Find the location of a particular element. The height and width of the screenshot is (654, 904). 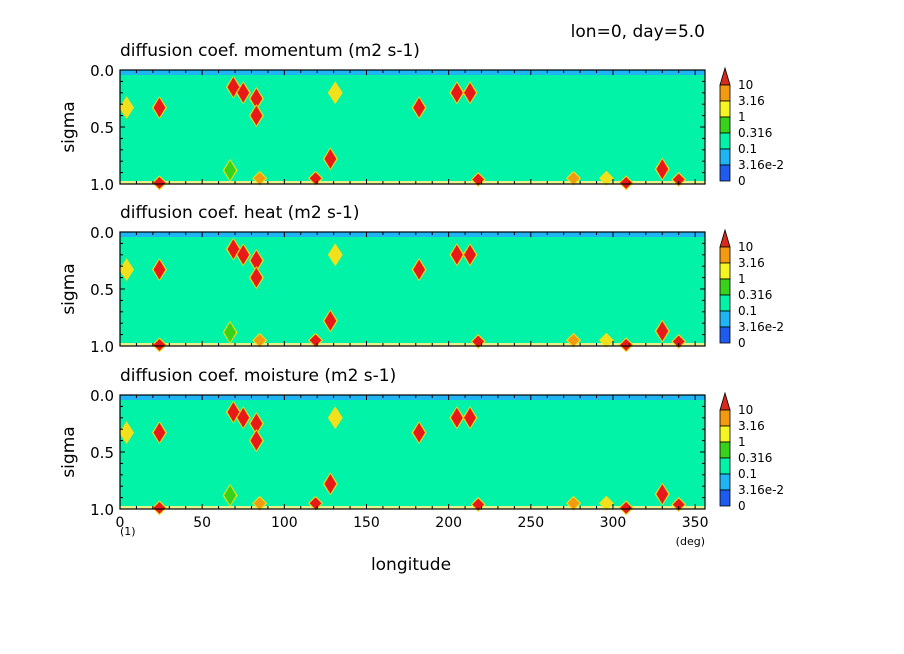

x-tick-label: 0 is located at coordinates (120, 523).